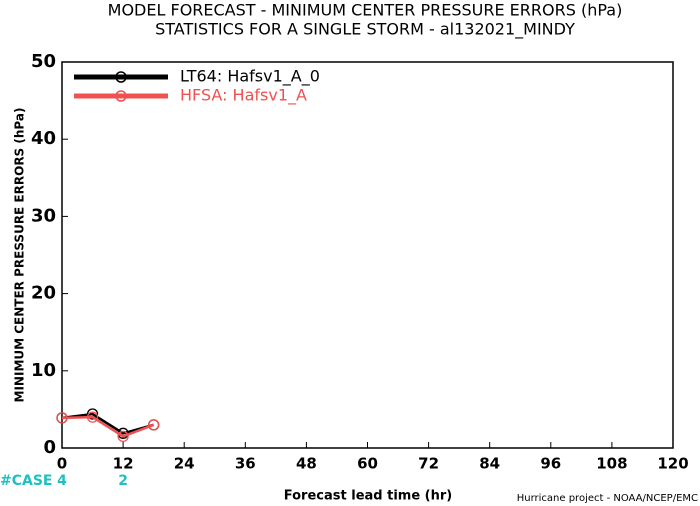 This screenshot has height=506, width=700. I want to click on case-count: 2, so click(123, 481).